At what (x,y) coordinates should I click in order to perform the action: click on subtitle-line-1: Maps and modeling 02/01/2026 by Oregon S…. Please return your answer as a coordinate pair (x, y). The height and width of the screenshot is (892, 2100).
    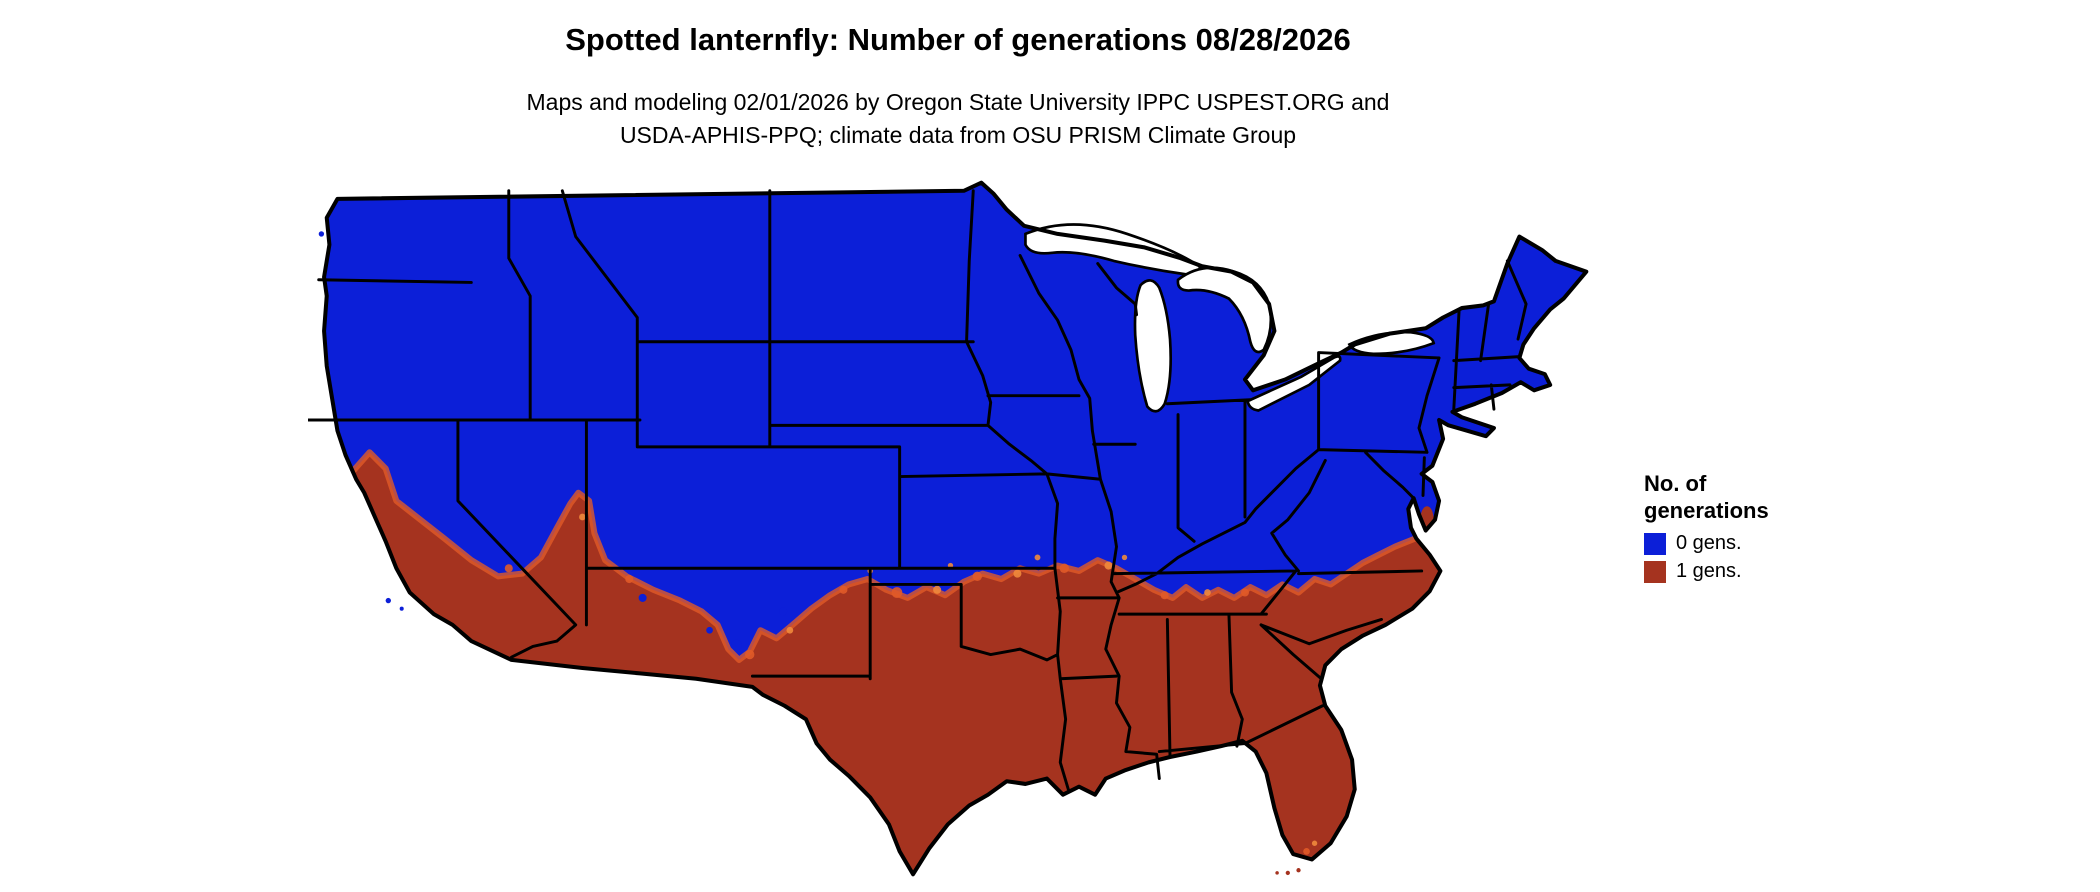
    Looking at the image, I should click on (958, 102).